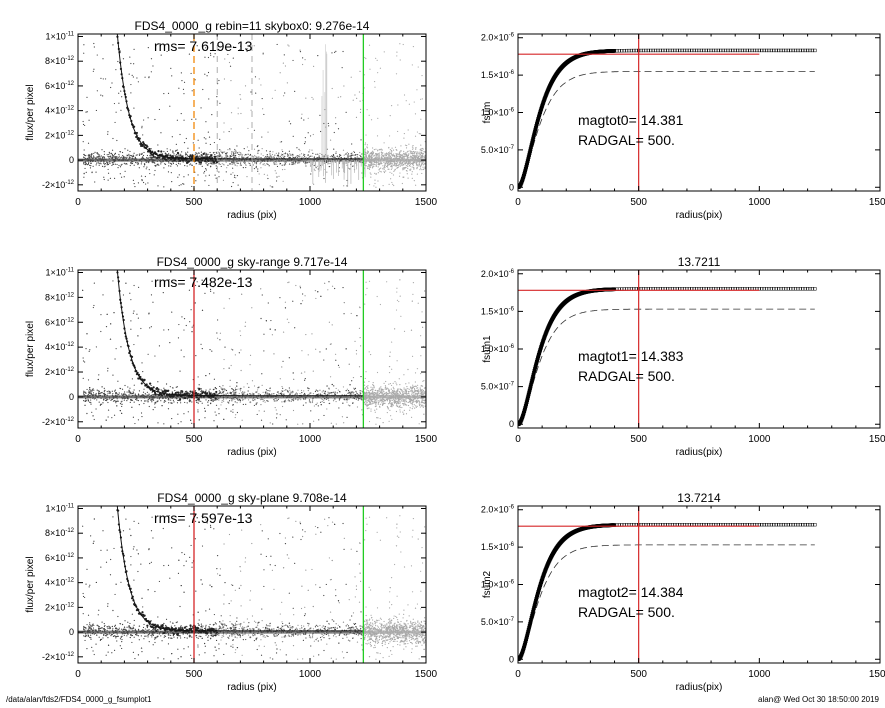  Describe the element at coordinates (498, 150) in the screenshot. I see `y-tick-label: 5.0×10-7` at that location.